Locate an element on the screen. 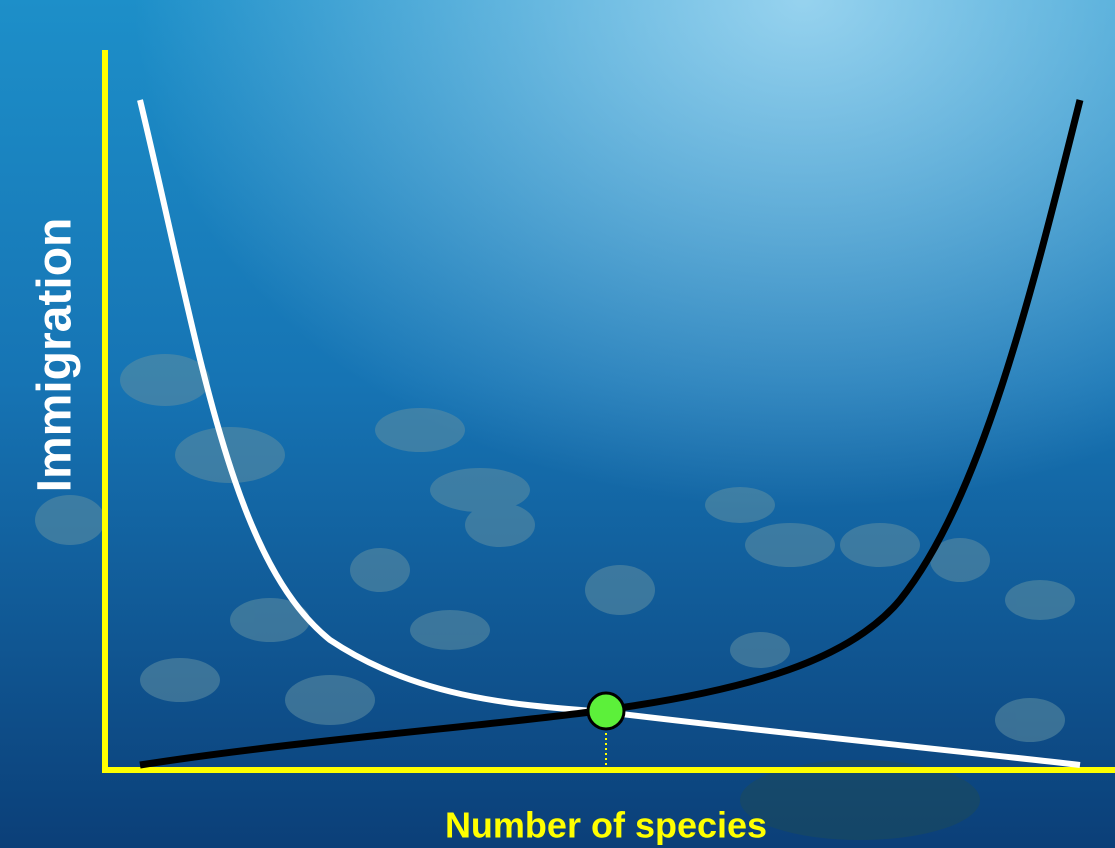 This screenshot has height=848, width=1115. y-axis-label: Immigration is located at coordinates (55, 355).